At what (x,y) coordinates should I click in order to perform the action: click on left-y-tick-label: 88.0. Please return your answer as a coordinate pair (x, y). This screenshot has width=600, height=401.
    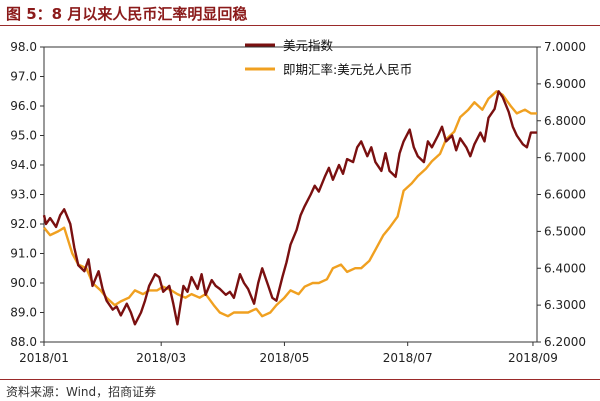
    Looking at the image, I should click on (23, 342).